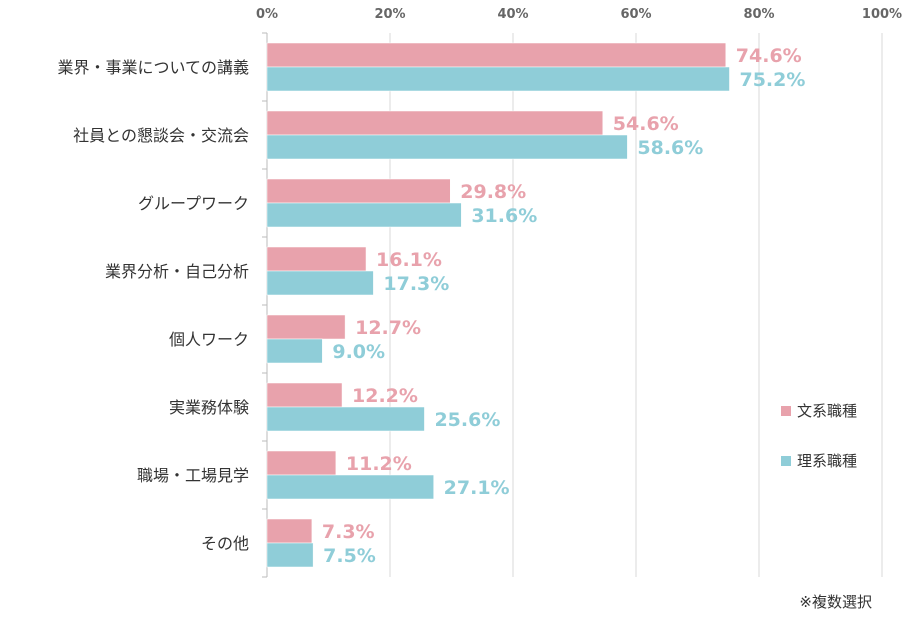 The height and width of the screenshot is (625, 913). I want to click on category-label: 職場・工場見学, so click(193, 475).